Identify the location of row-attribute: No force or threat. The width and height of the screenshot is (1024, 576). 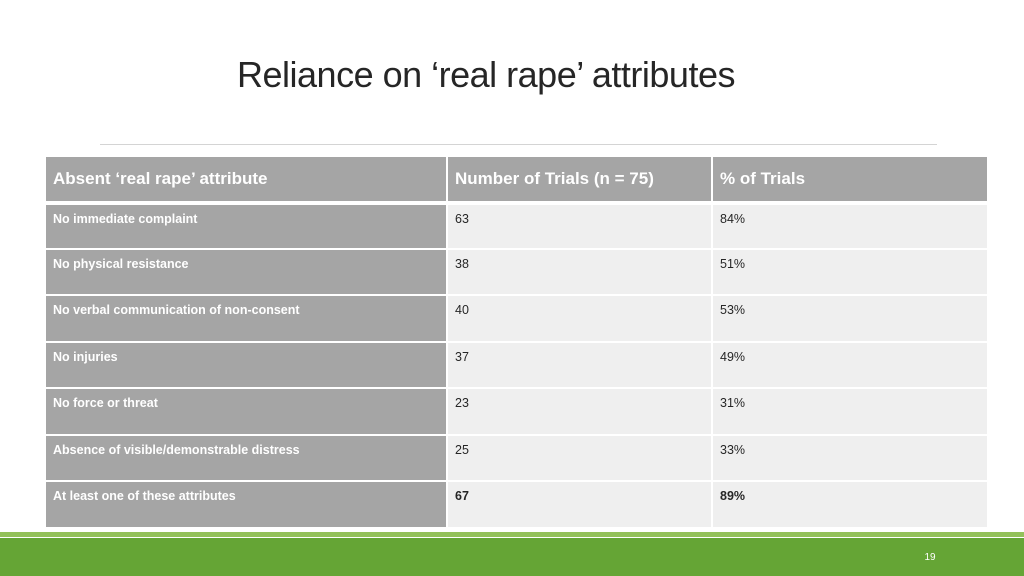
(247, 412).